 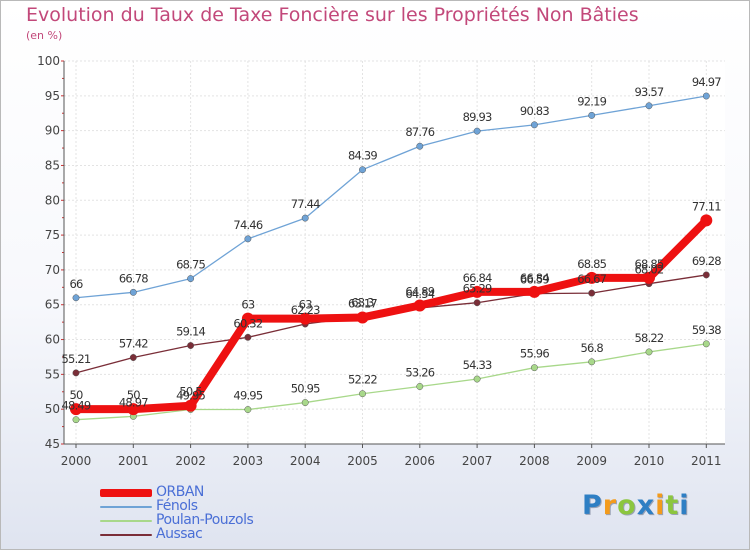 What do you see at coordinates (52, 200) in the screenshot?
I see `y-tick-label: 80` at bounding box center [52, 200].